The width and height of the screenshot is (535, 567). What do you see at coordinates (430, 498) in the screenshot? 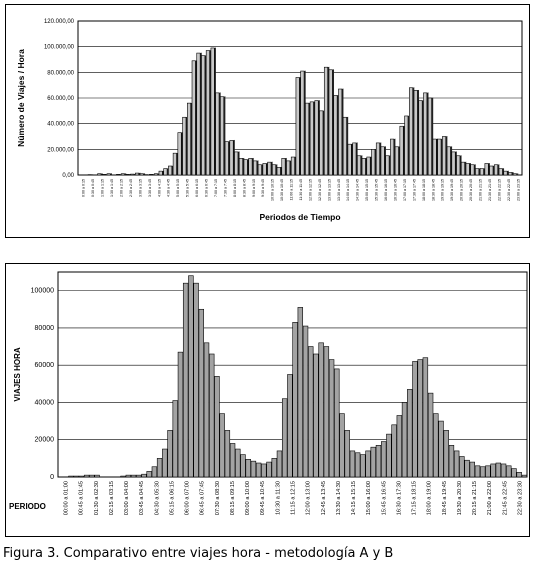
I see `x-tick-label: 18:00 a 19:00` at bounding box center [430, 498].